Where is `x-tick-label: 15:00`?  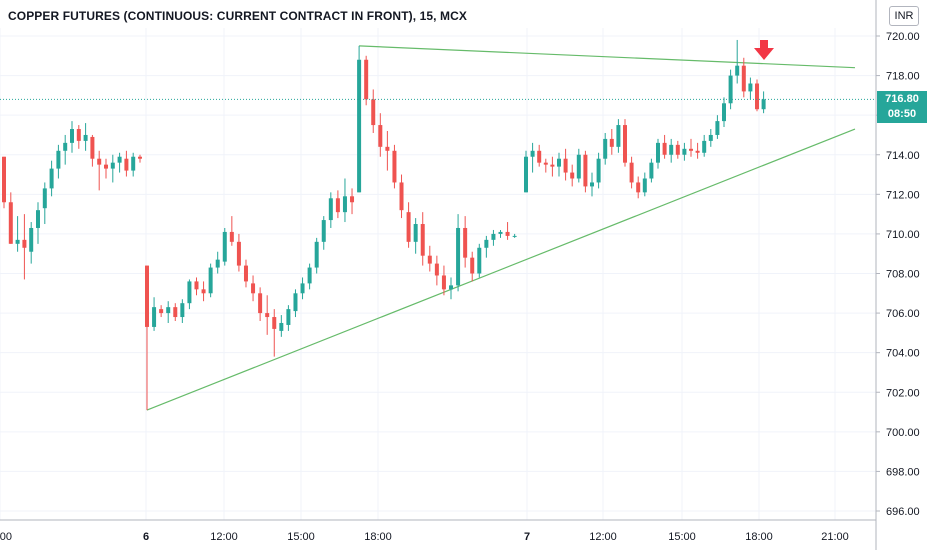
x-tick-label: 15:00 is located at coordinates (301, 537).